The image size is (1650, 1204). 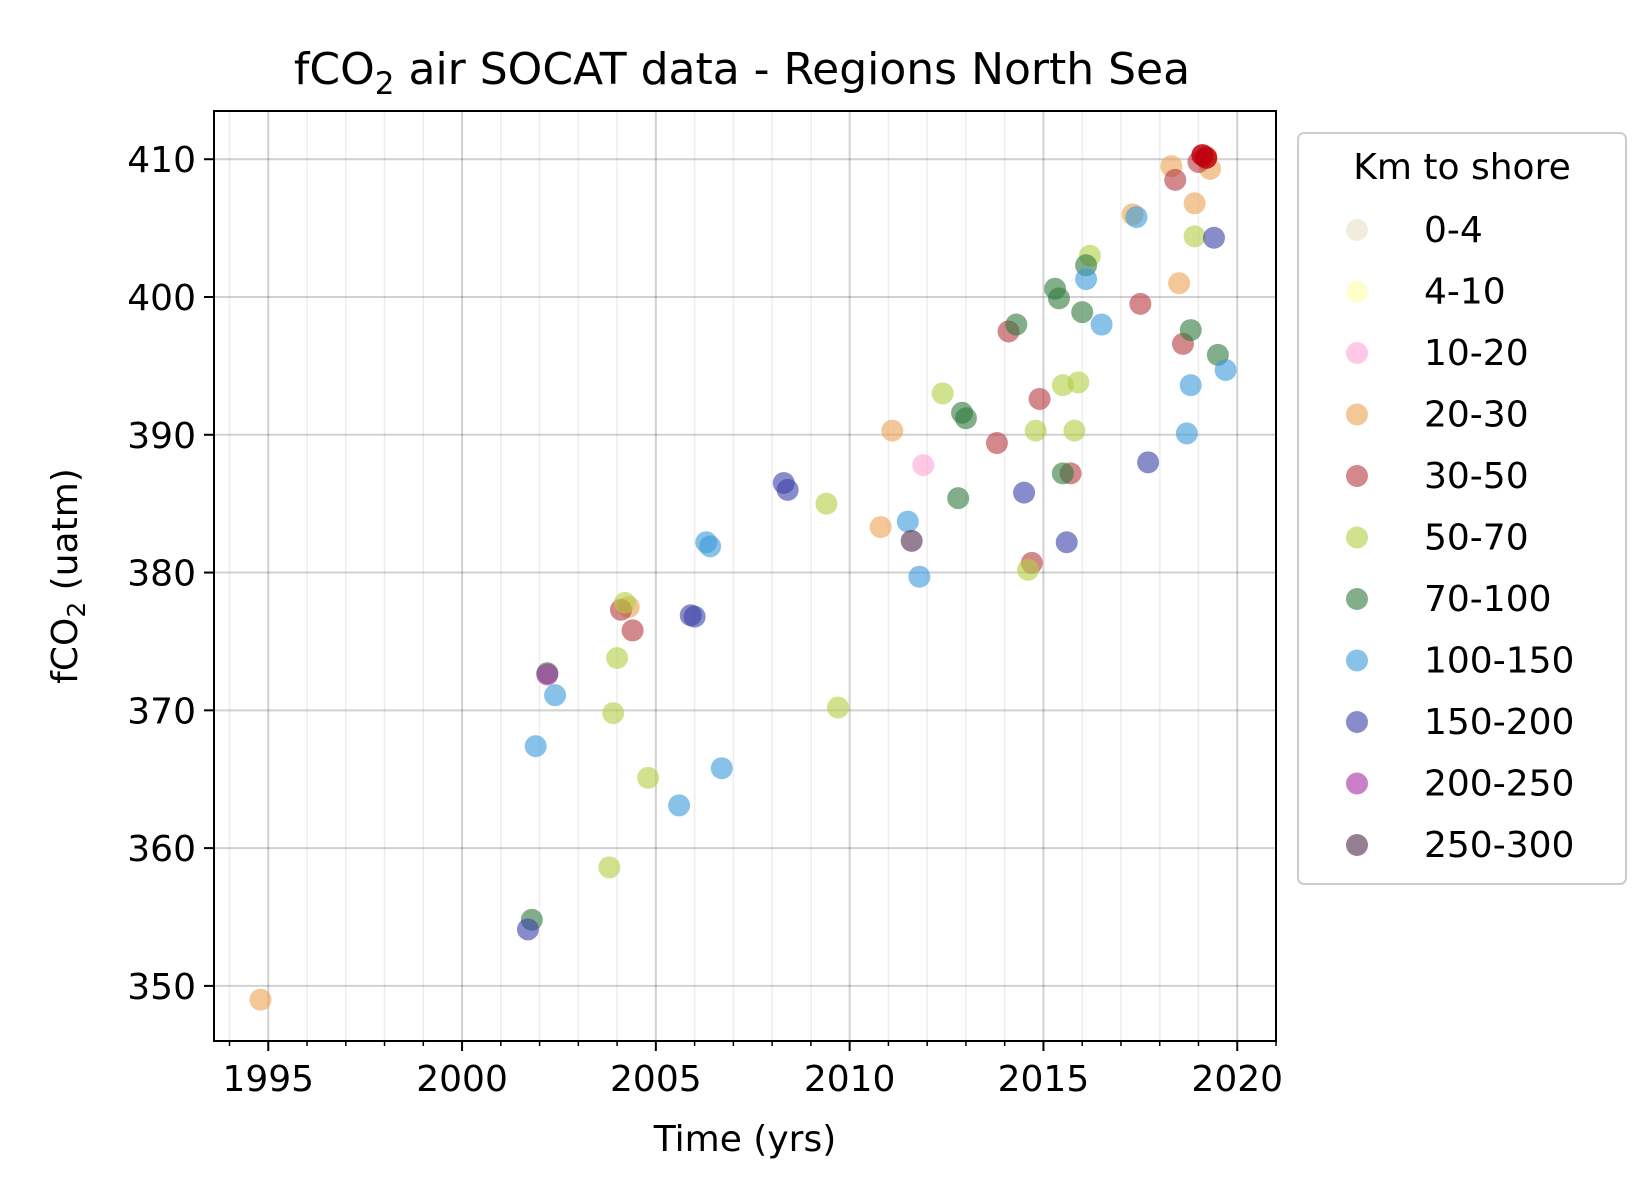 I want to click on data-point-200-250km, so click(x=547, y=674).